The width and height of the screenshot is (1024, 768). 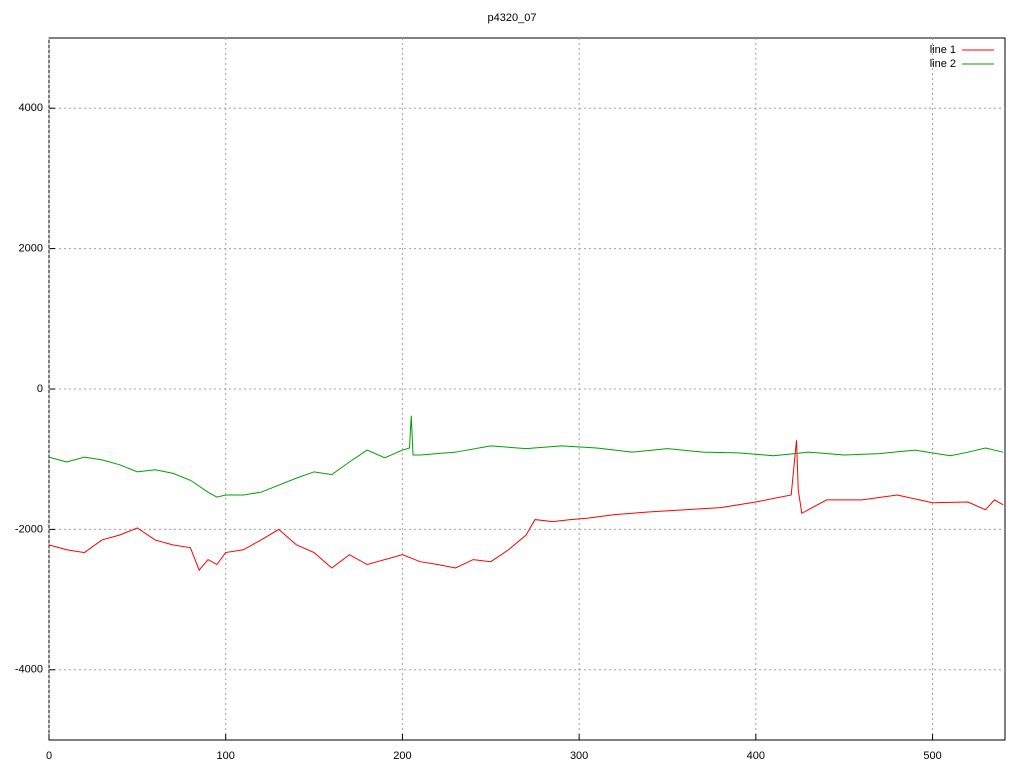 I want to click on x-tick-label: 400, so click(x=756, y=756).